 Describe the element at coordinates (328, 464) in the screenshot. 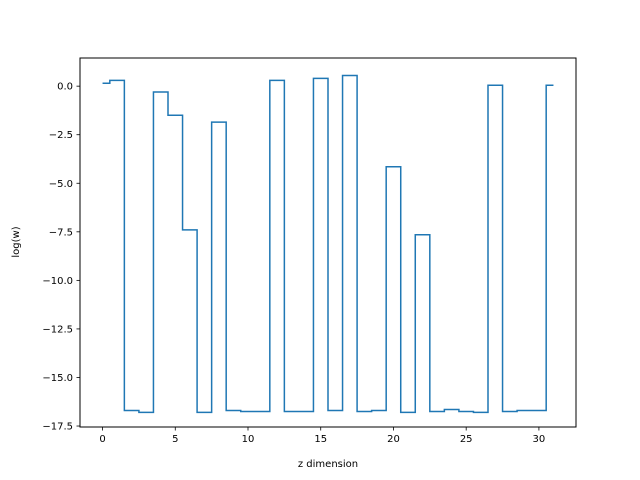

I see `x-axis-label: z dimension` at that location.